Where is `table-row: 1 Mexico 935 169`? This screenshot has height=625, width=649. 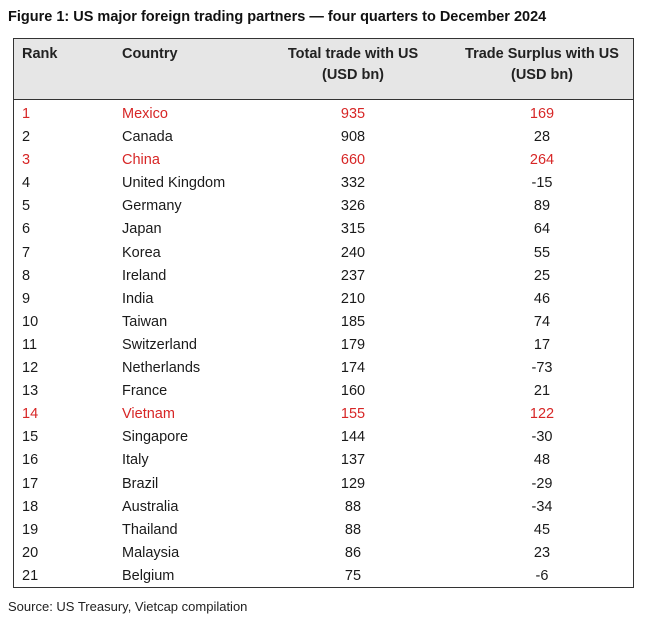
table-row: 1 Mexico 935 169 is located at coordinates (323, 114).